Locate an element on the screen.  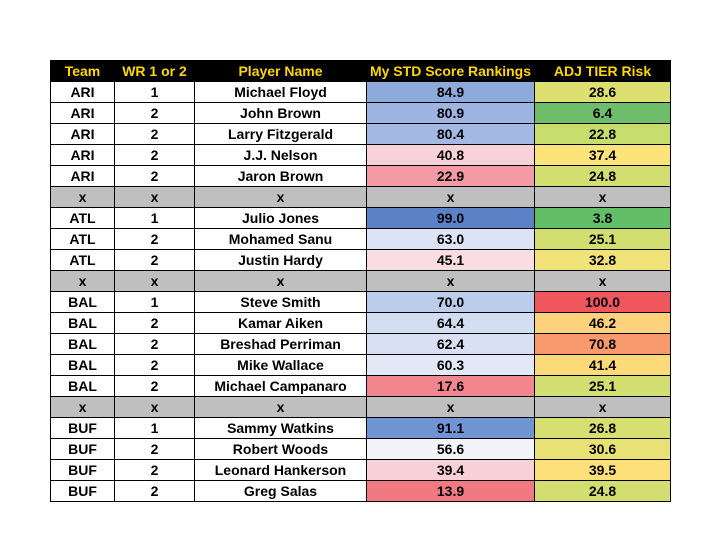
std-score-cell: 17.6 is located at coordinates (450, 386).